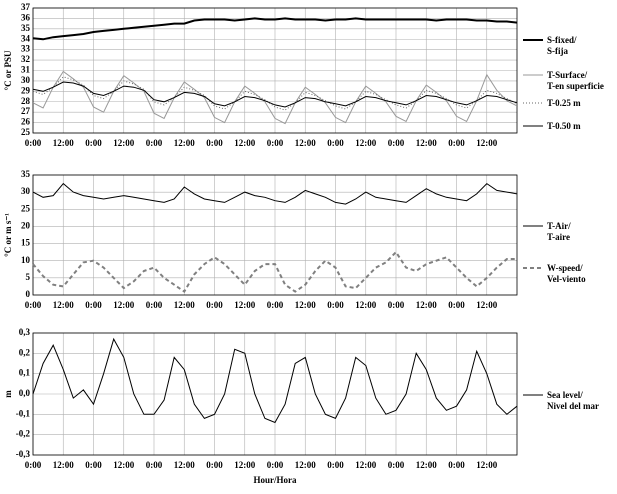 The width and height of the screenshot is (617, 494). I want to click on y-axis-label: °C or m s⁻¹, so click(8, 235).